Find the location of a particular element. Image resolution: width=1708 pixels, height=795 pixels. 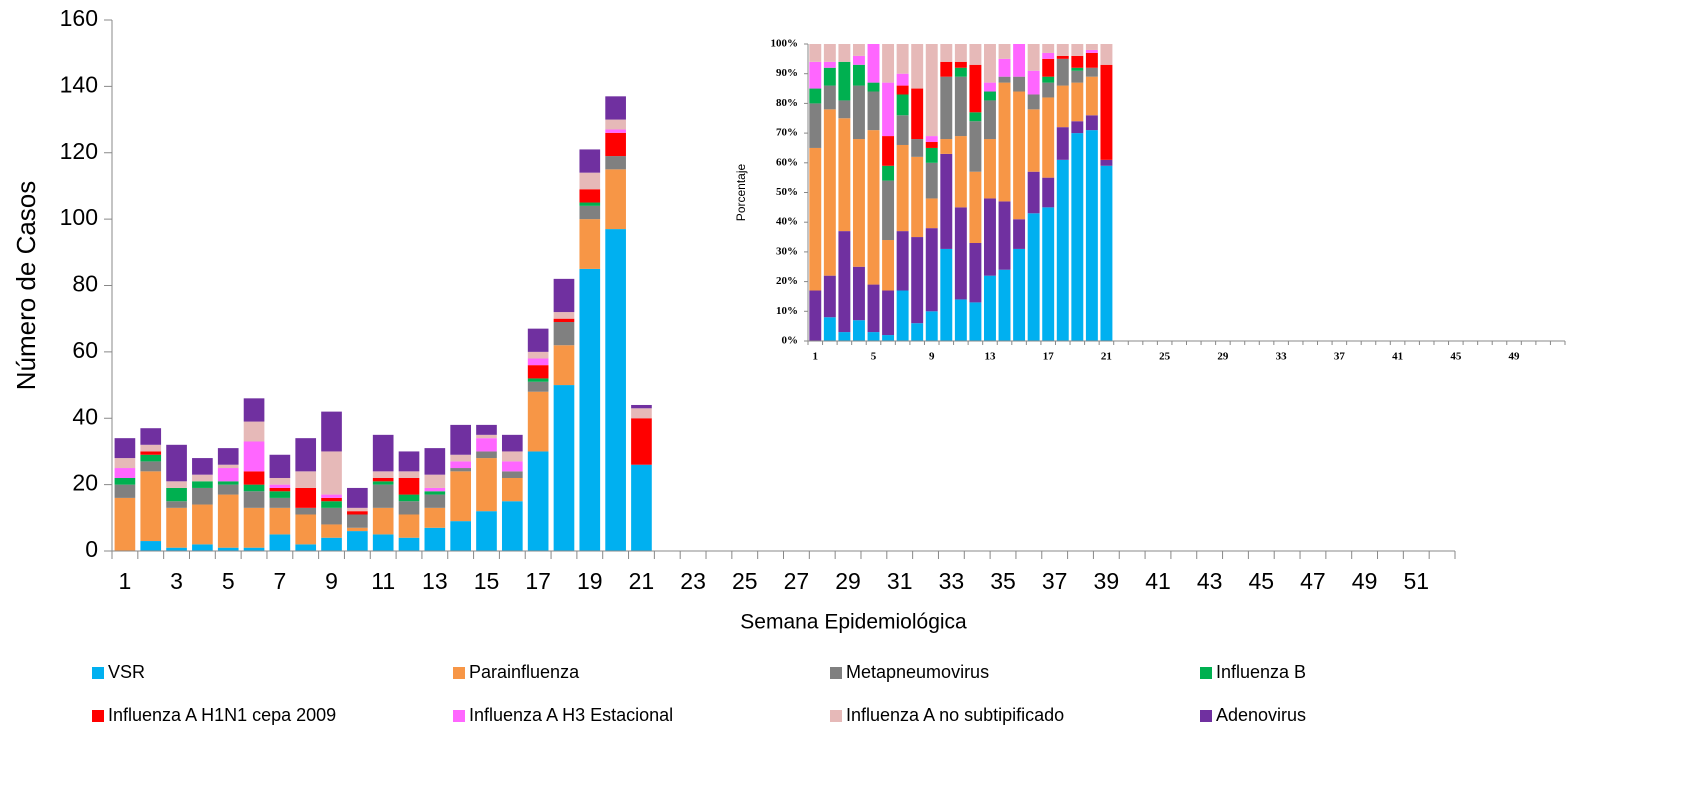

x-tick-label: 19 is located at coordinates (590, 581).